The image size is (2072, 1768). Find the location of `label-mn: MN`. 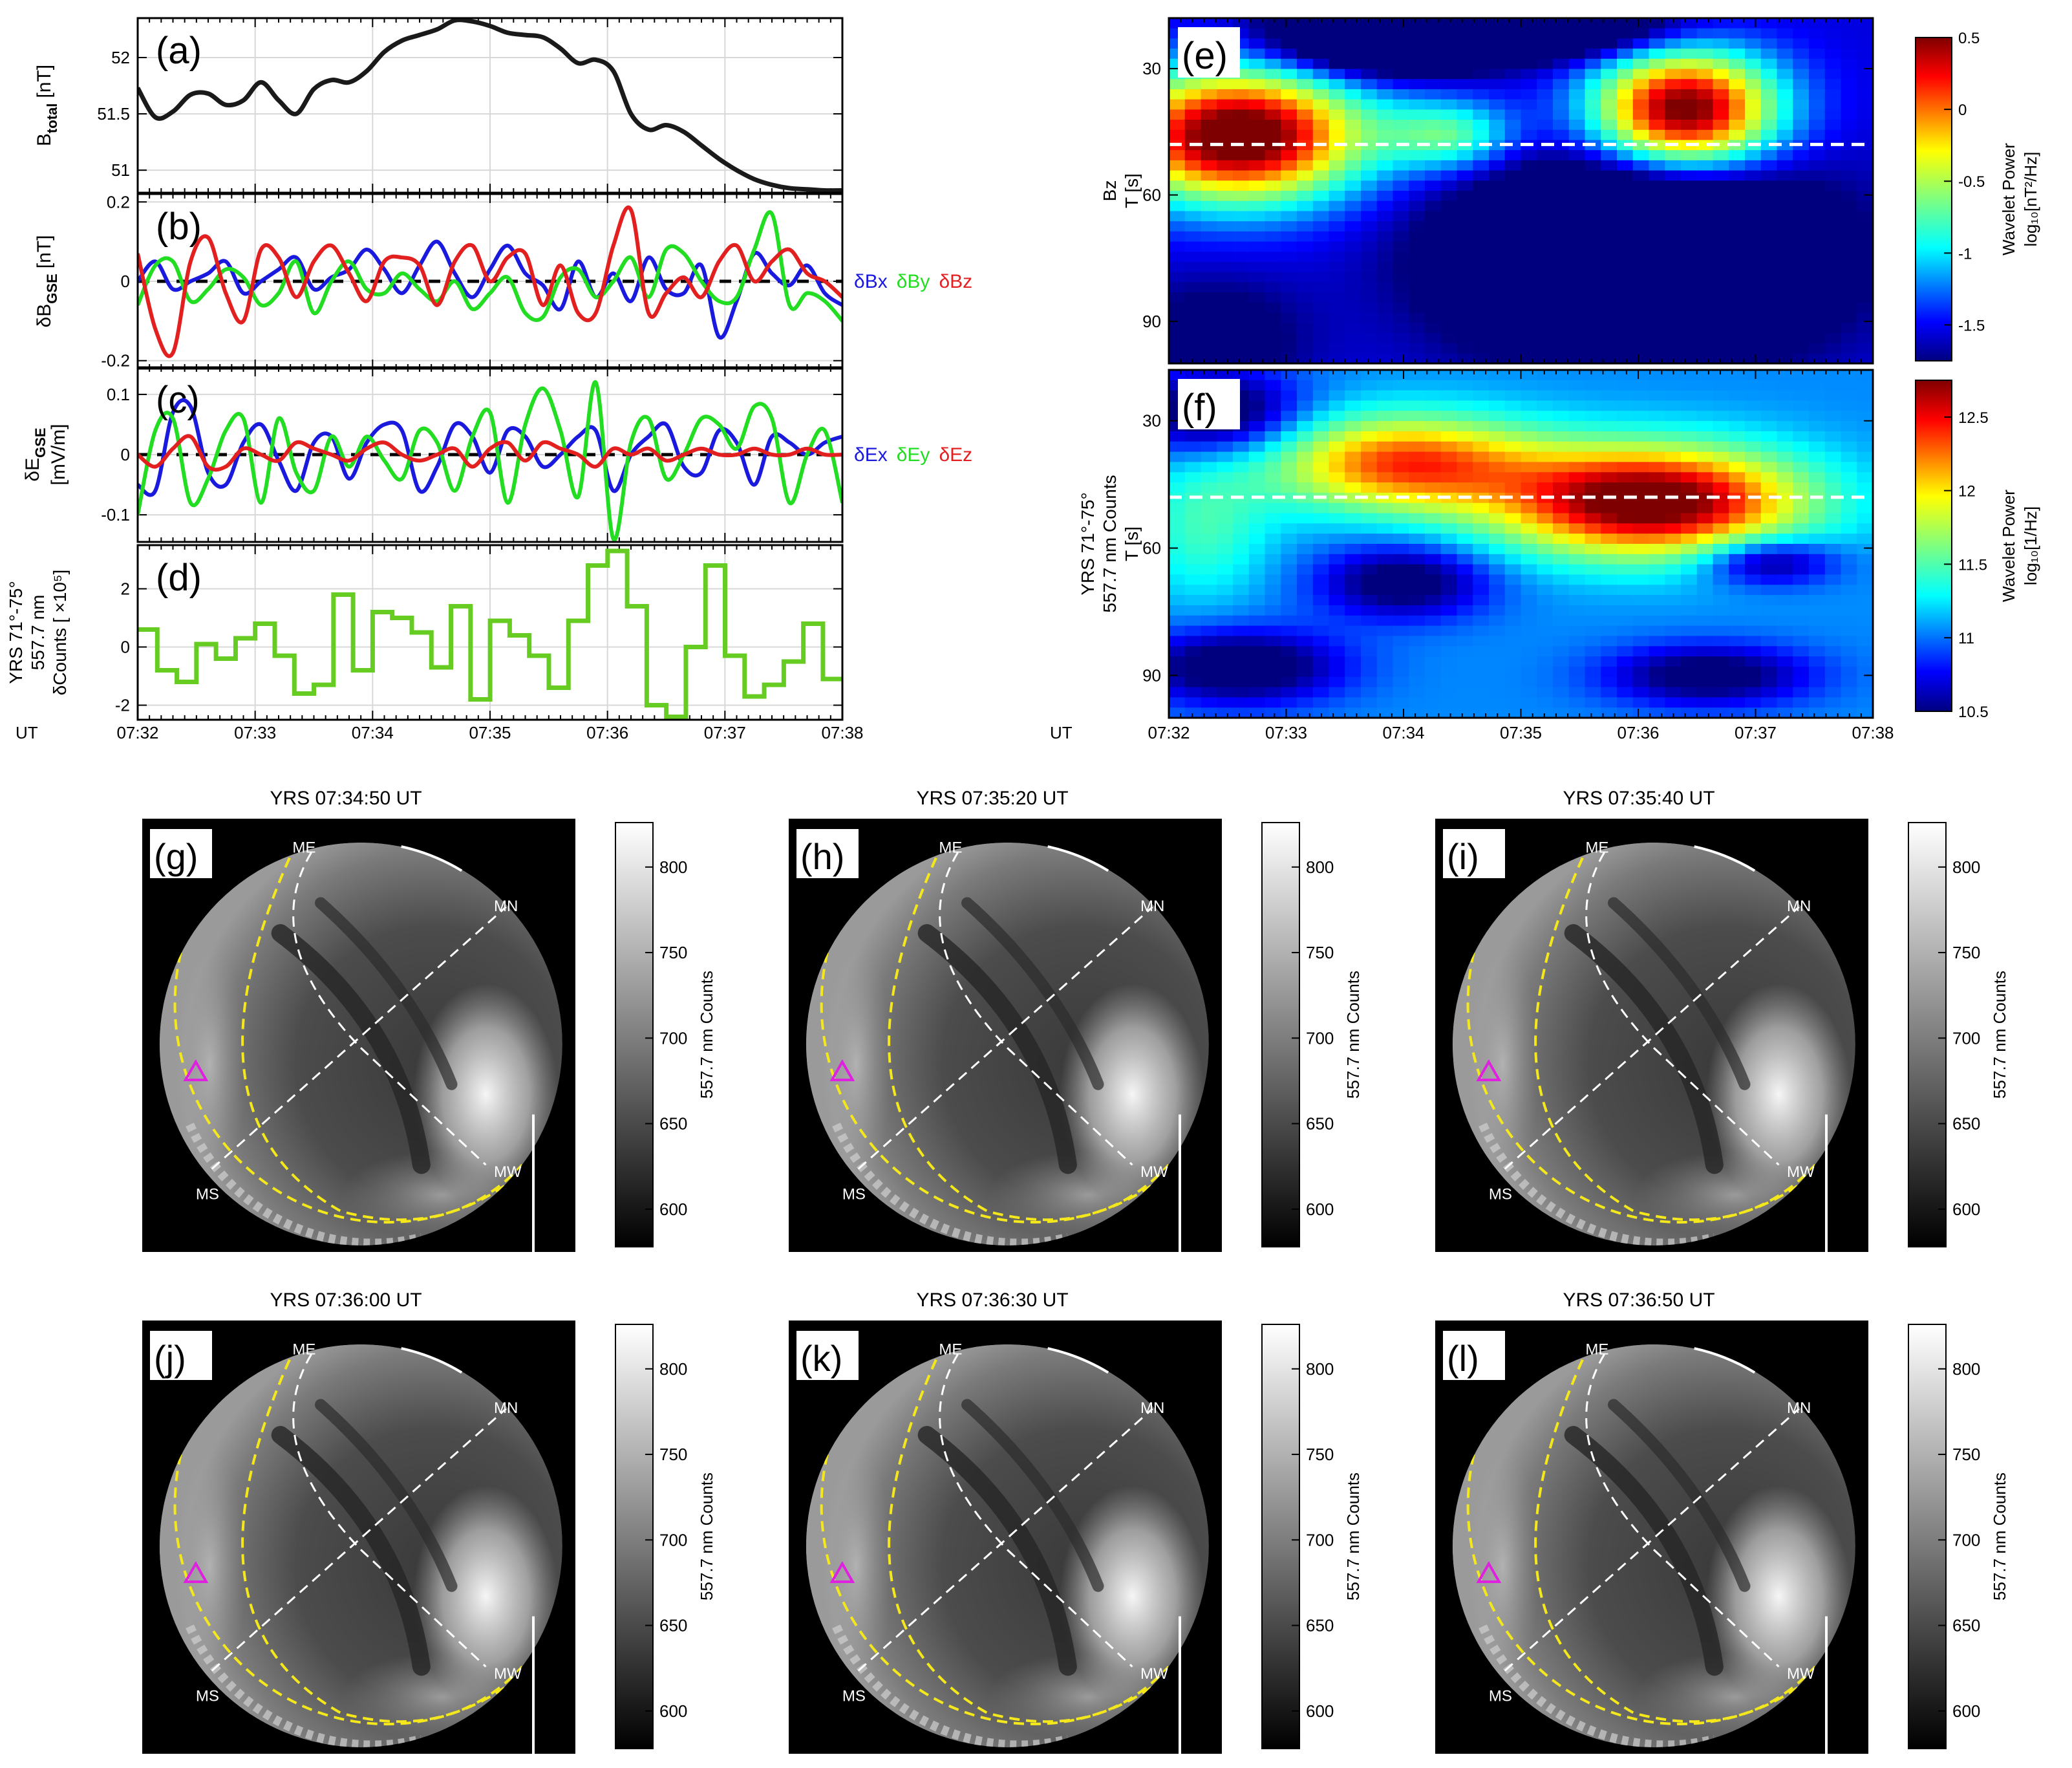

label-mn: MN is located at coordinates (1152, 906).